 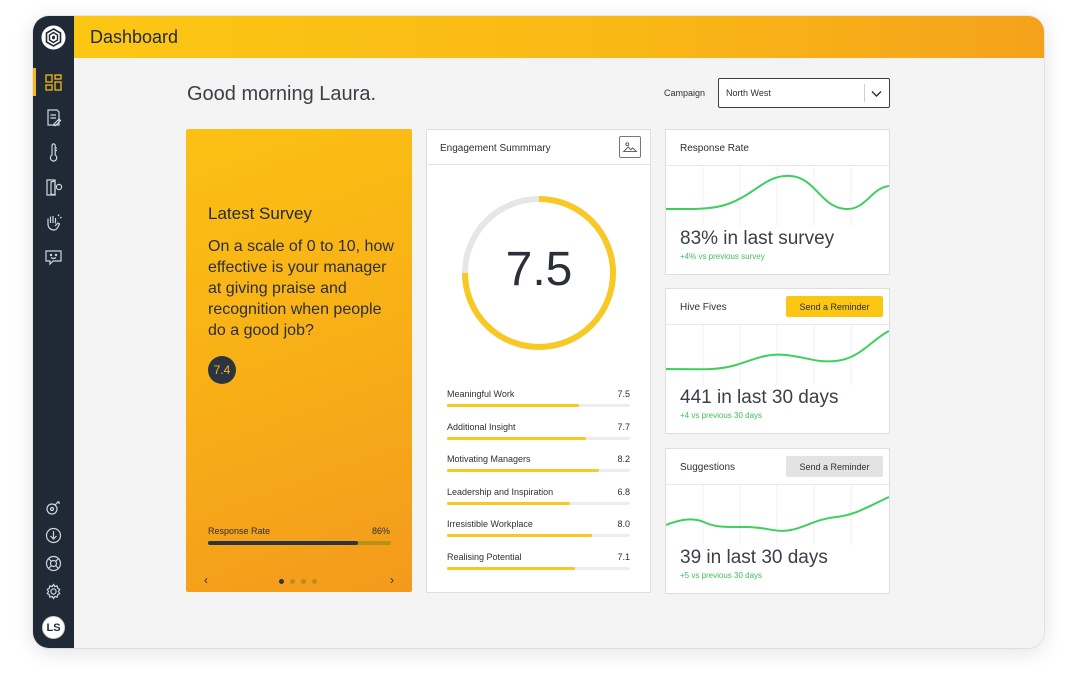 What do you see at coordinates (53, 37) in the screenshot?
I see `app-logo-icon` at bounding box center [53, 37].